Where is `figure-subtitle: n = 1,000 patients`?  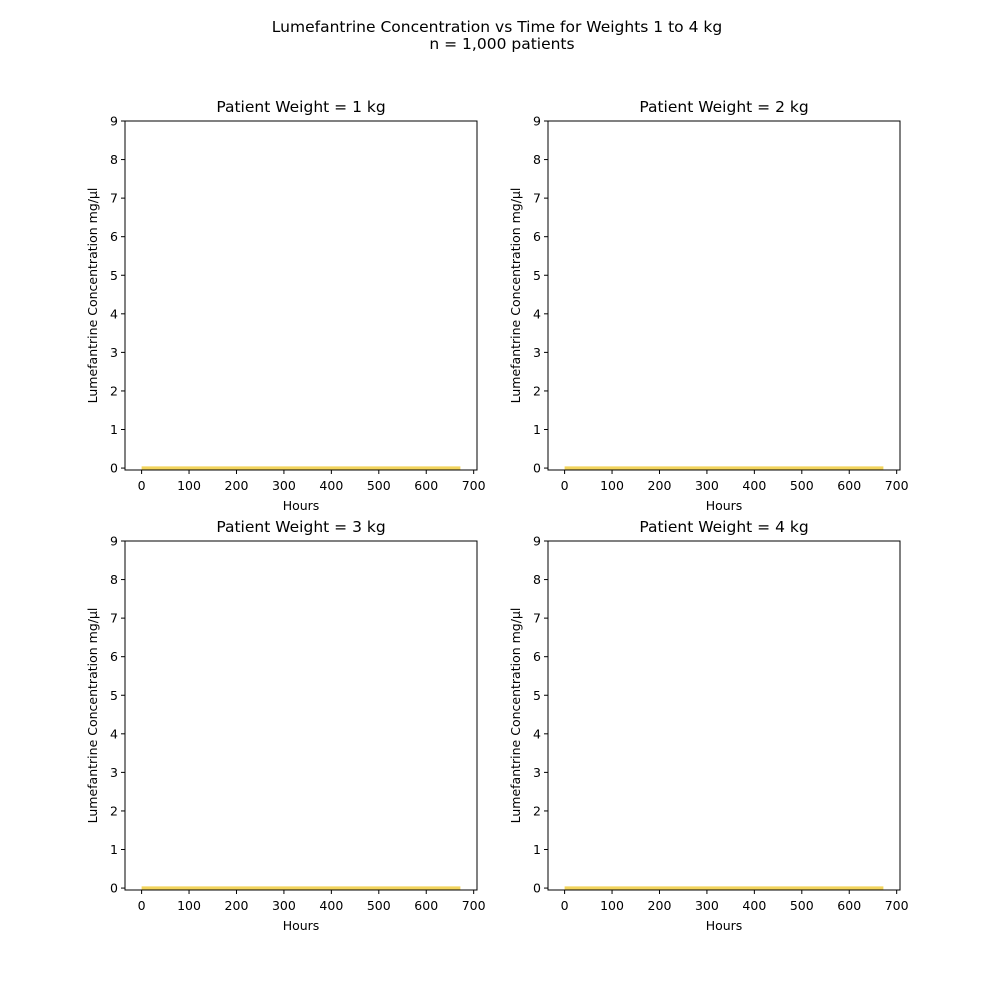 figure-subtitle: n = 1,000 patients is located at coordinates (501, 44).